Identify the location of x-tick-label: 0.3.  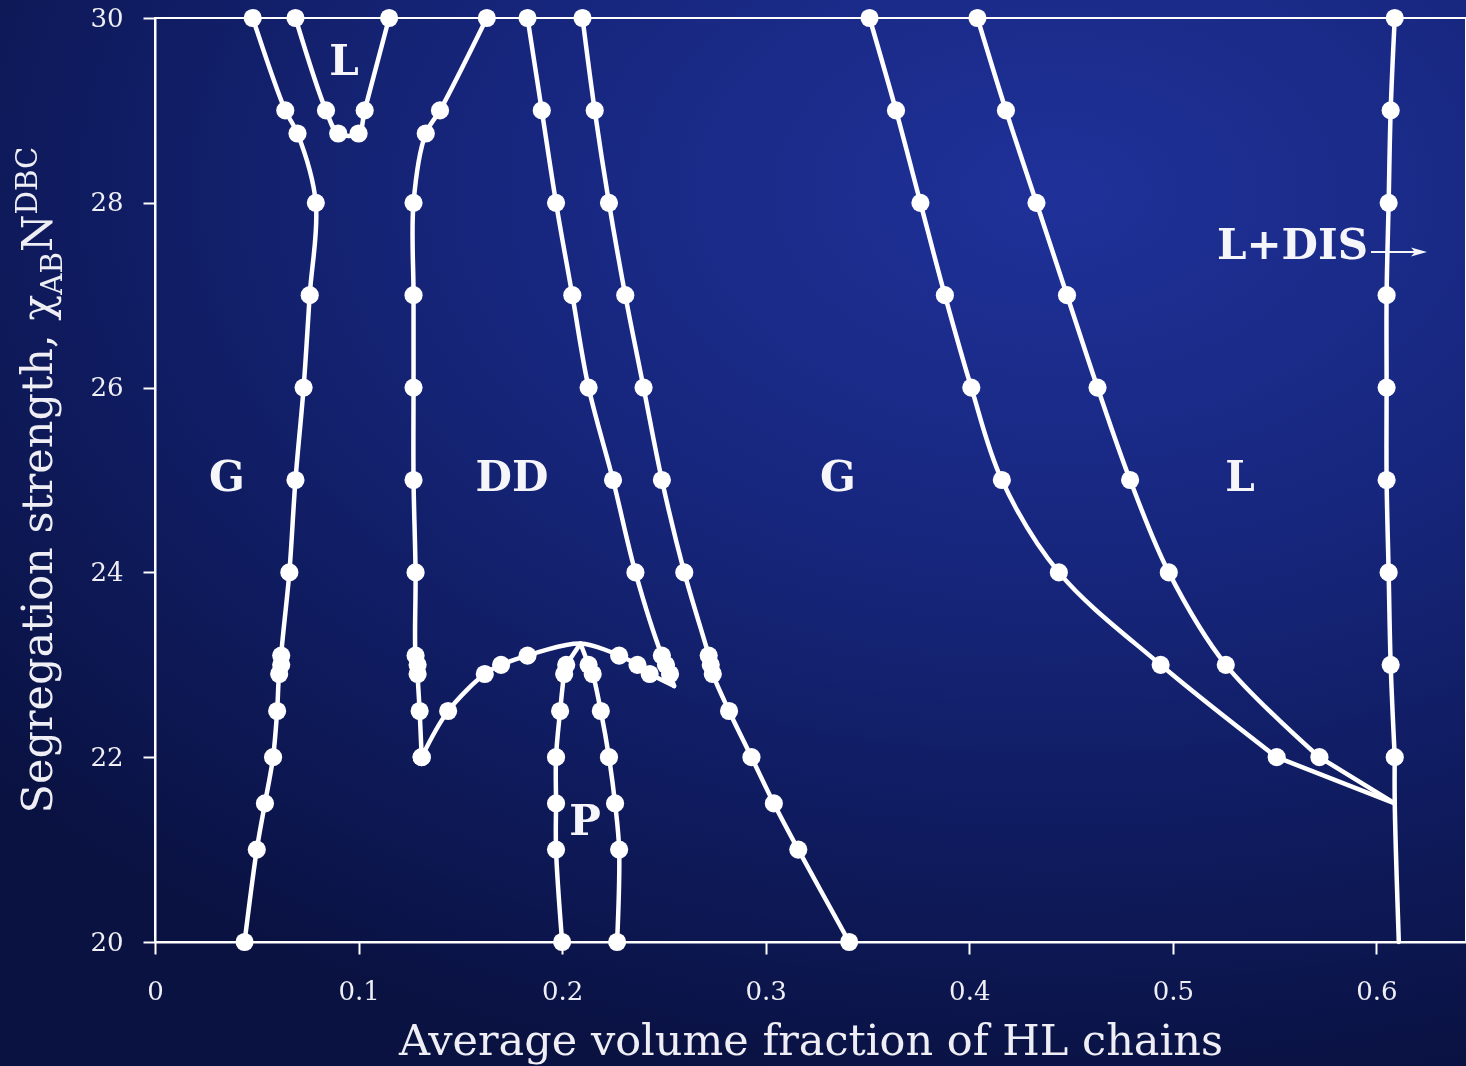
(766, 990).